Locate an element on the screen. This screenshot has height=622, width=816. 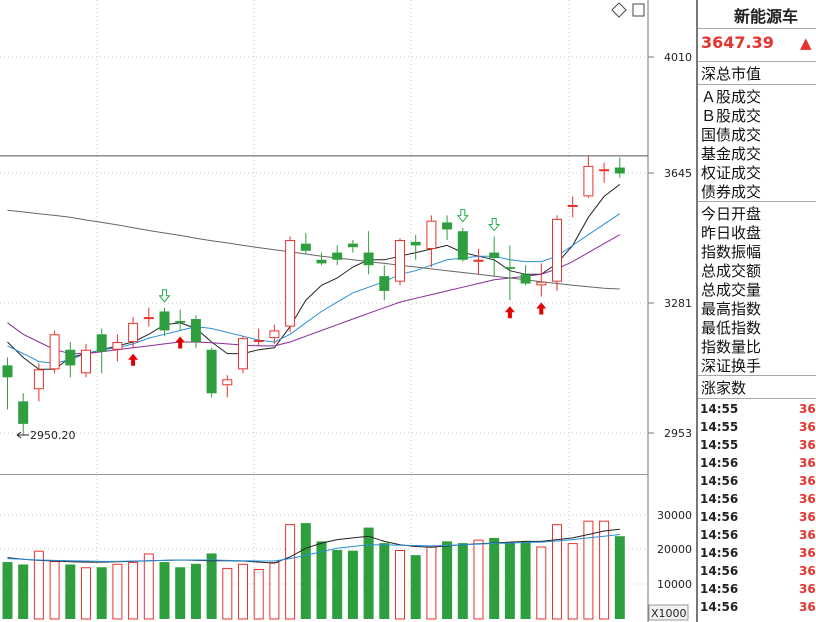
field-b-share: Ｂ股成交 is located at coordinates (731, 116).